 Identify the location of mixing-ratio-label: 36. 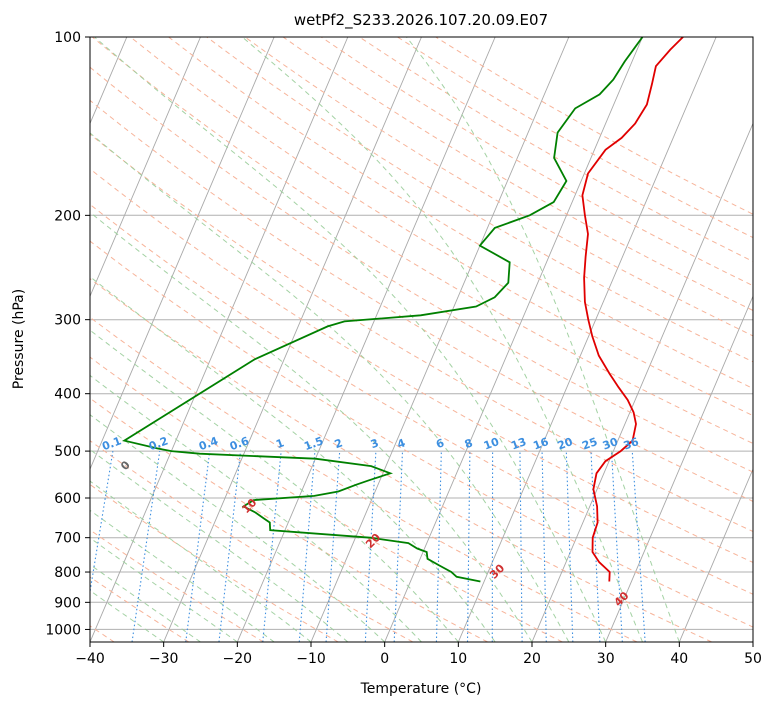
(631, 444).